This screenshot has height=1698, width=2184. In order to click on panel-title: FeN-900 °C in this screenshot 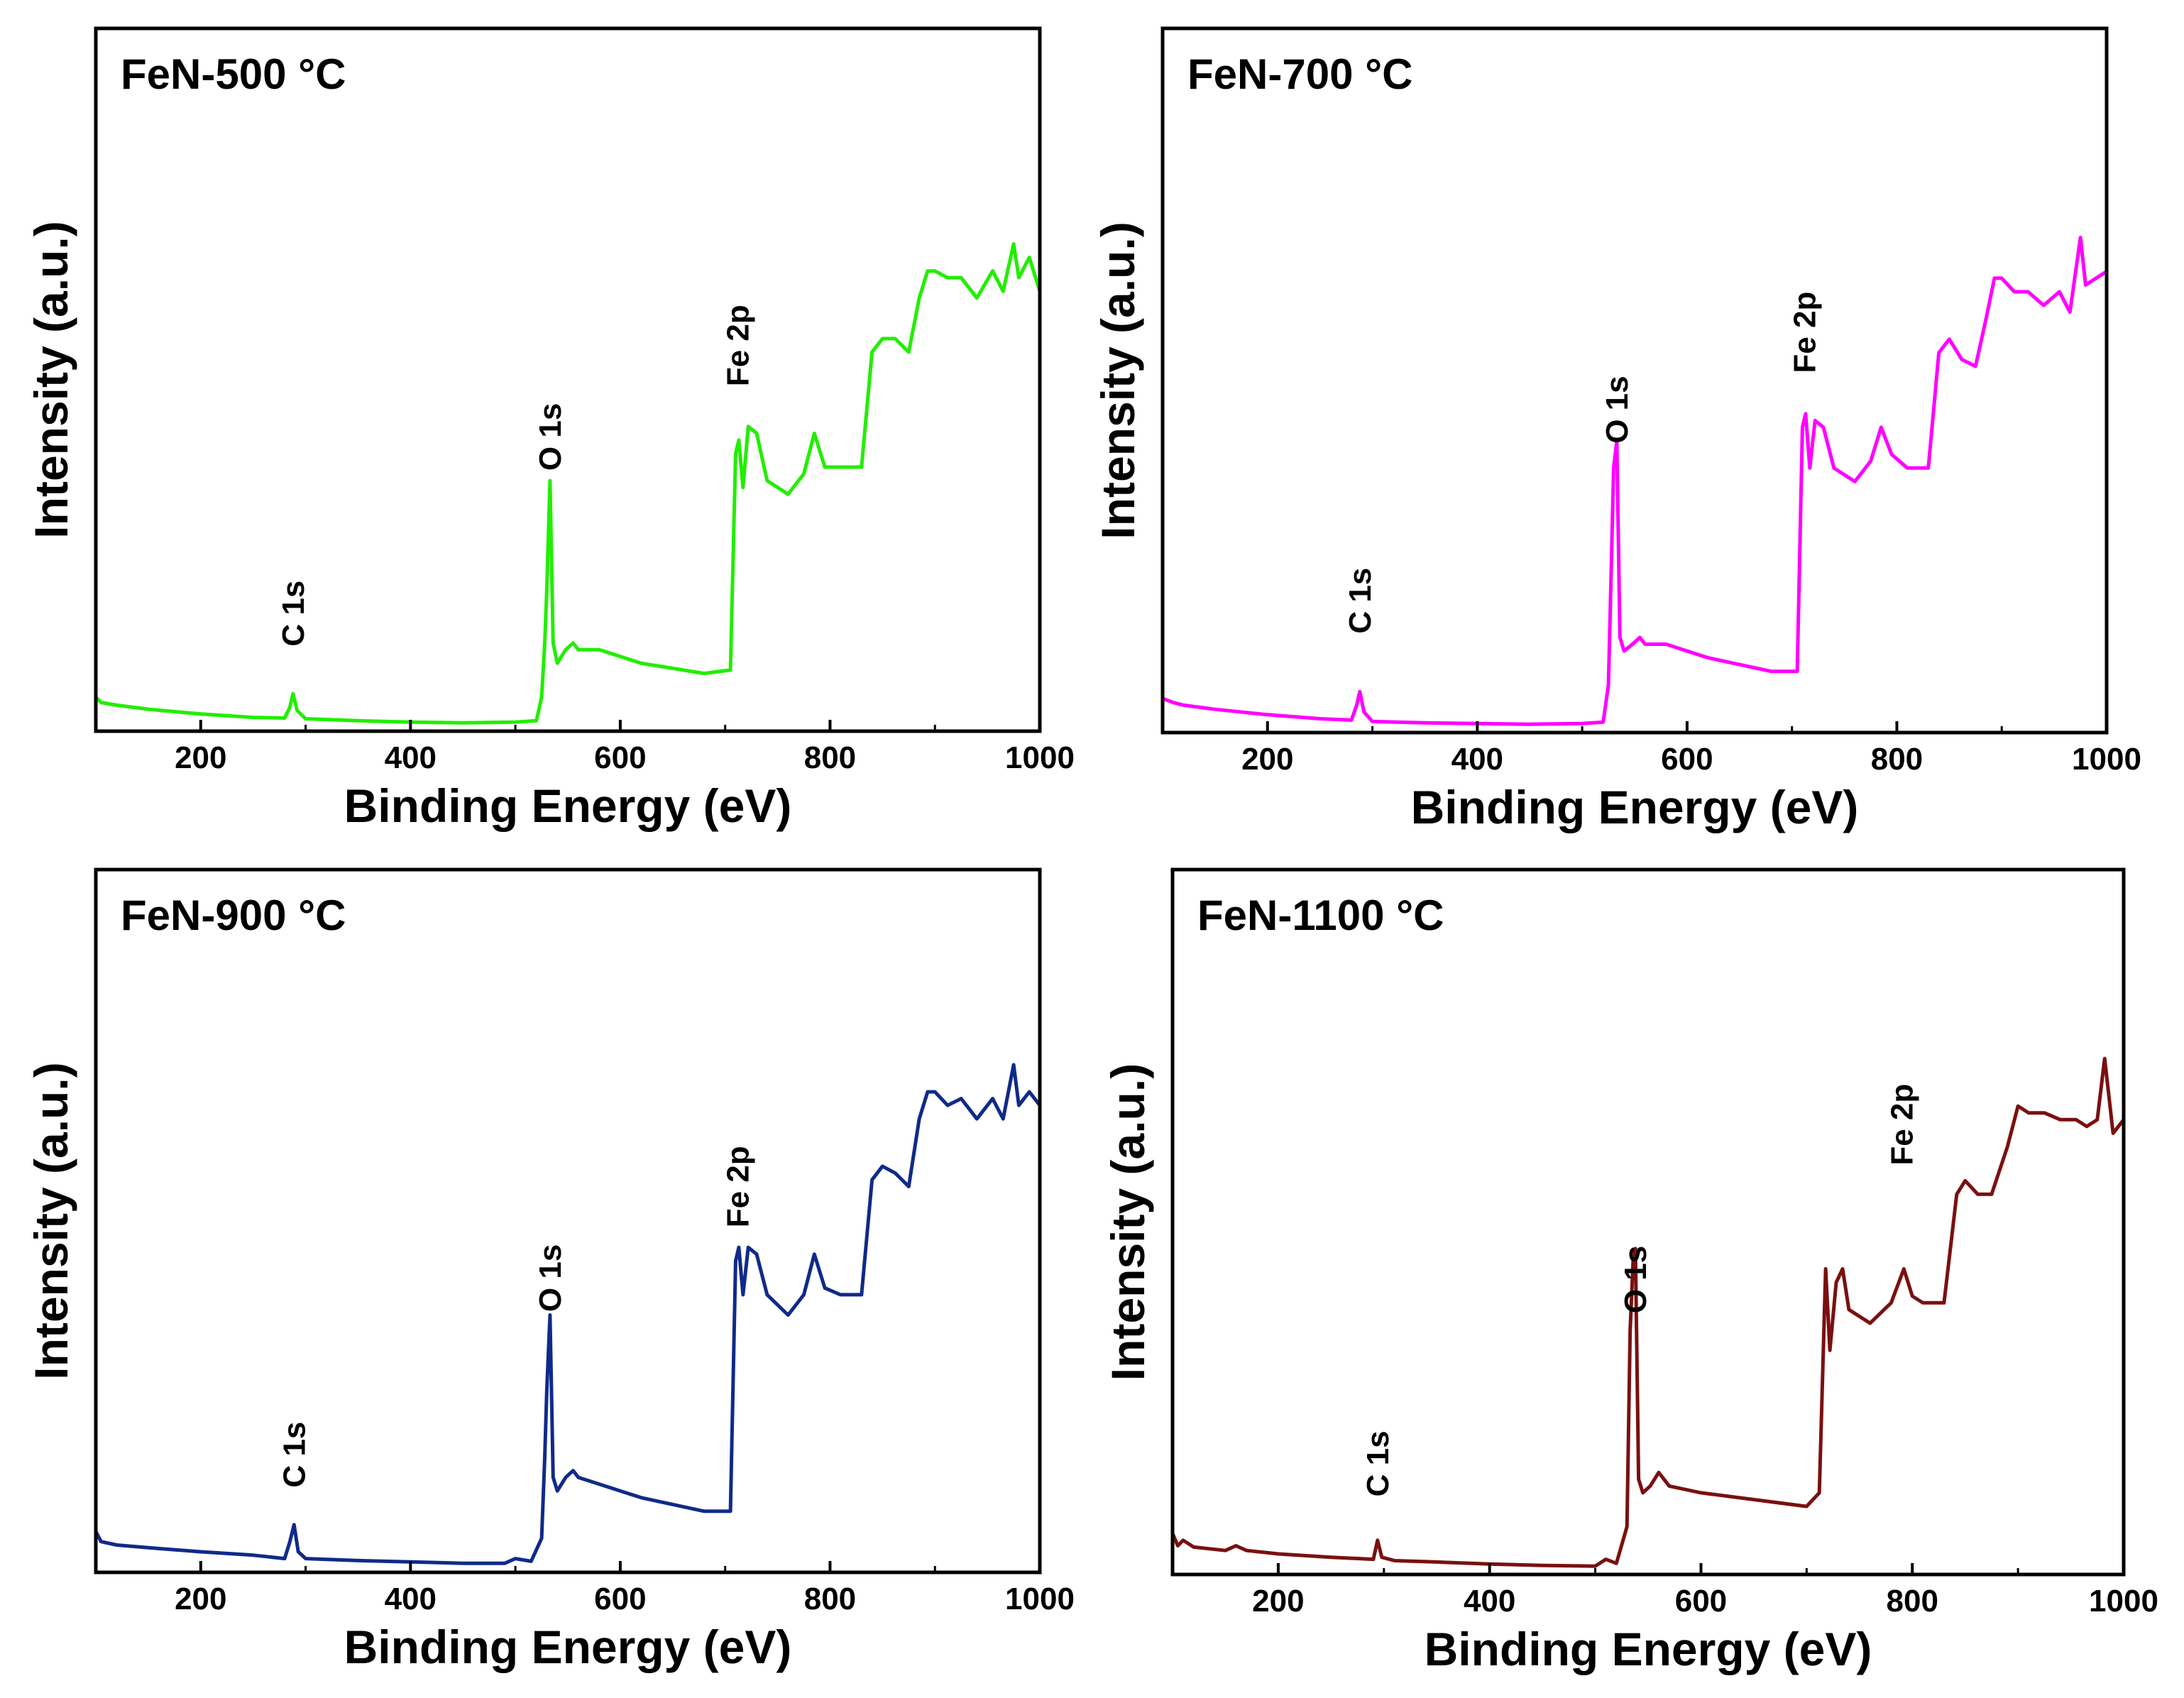, I will do `click(234, 916)`.